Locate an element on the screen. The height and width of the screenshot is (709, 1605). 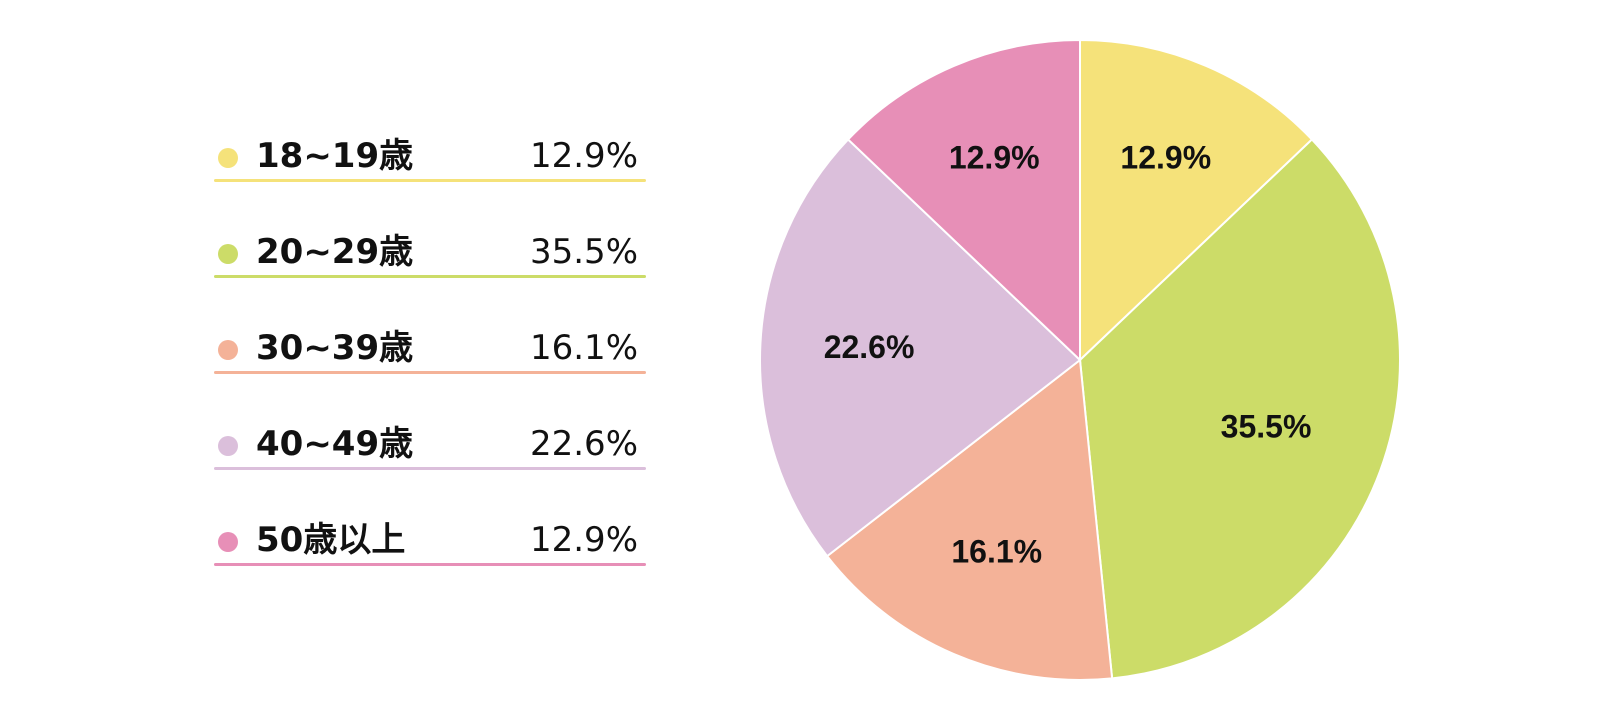
legend-value: 35.5% is located at coordinates (583, 252).